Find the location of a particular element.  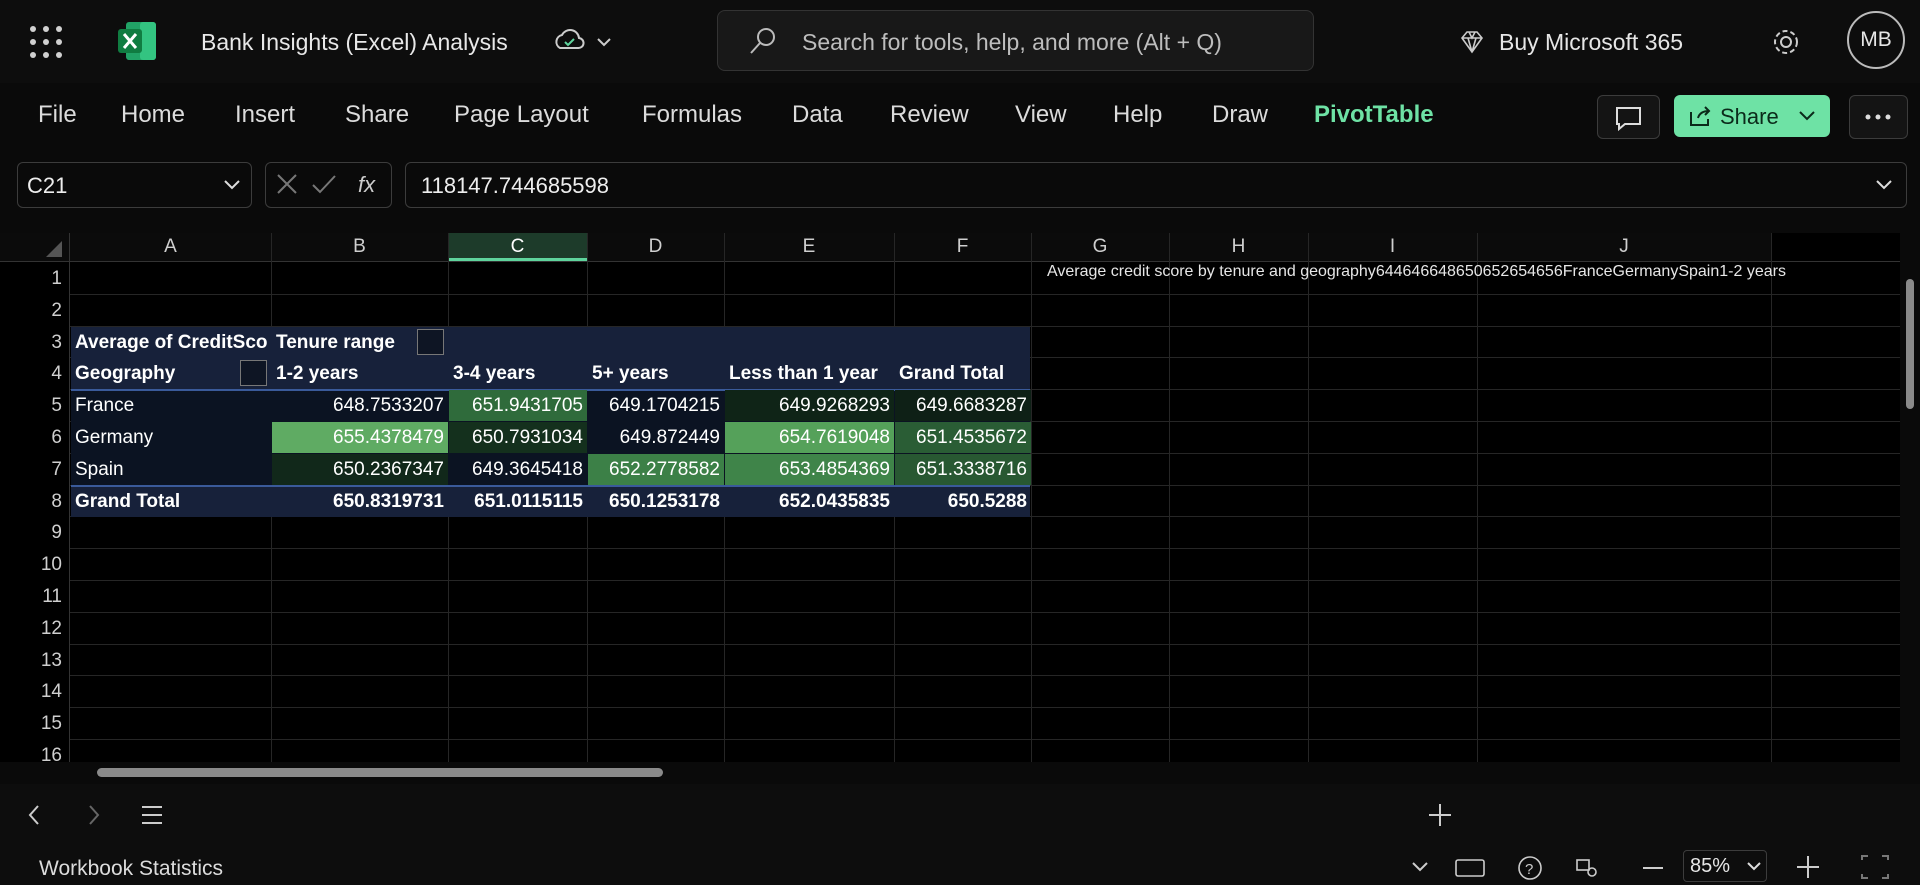

cell: 652.0435835 is located at coordinates (834, 501).